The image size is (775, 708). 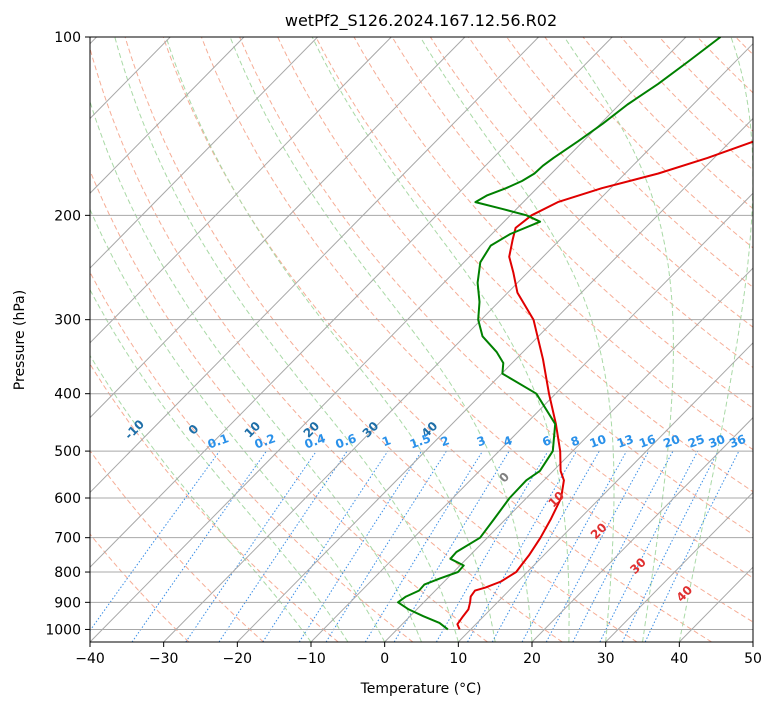 What do you see at coordinates (717, 441) in the screenshot?
I see `mixing-ratio-label: 30` at bounding box center [717, 441].